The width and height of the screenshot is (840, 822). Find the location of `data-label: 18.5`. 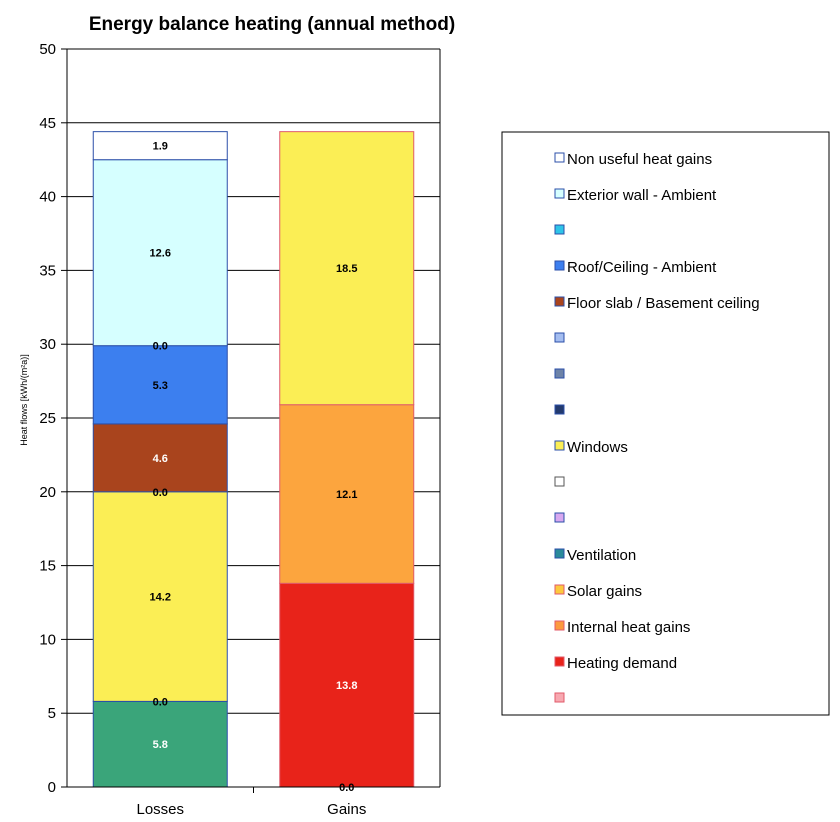

data-label: 18.5 is located at coordinates (346, 269).